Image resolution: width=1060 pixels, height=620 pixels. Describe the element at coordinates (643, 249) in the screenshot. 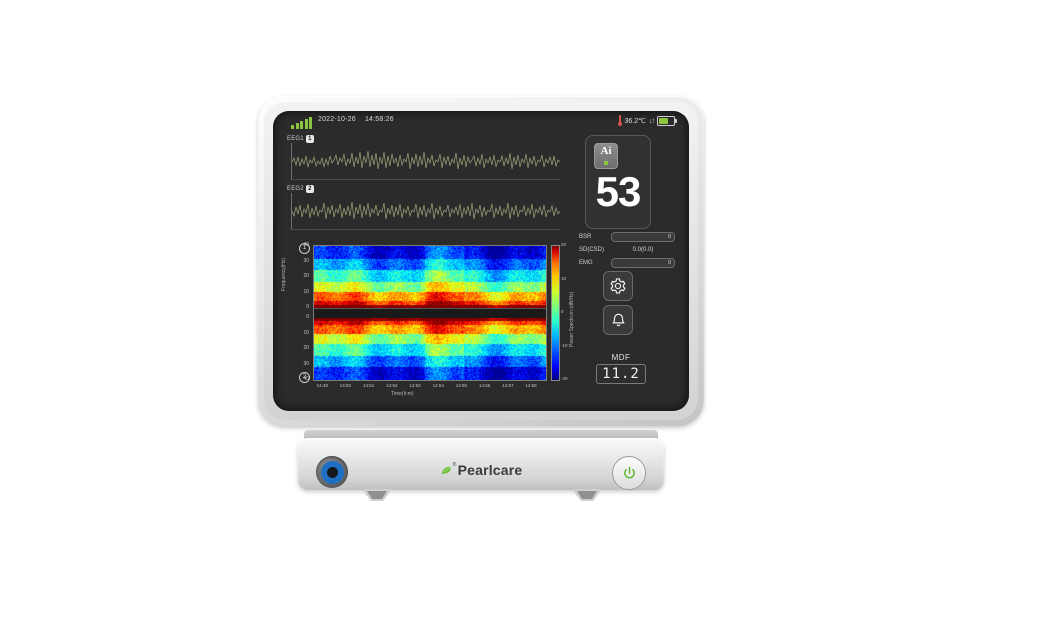

I see `sd-value: 0.0(0.0)` at that location.